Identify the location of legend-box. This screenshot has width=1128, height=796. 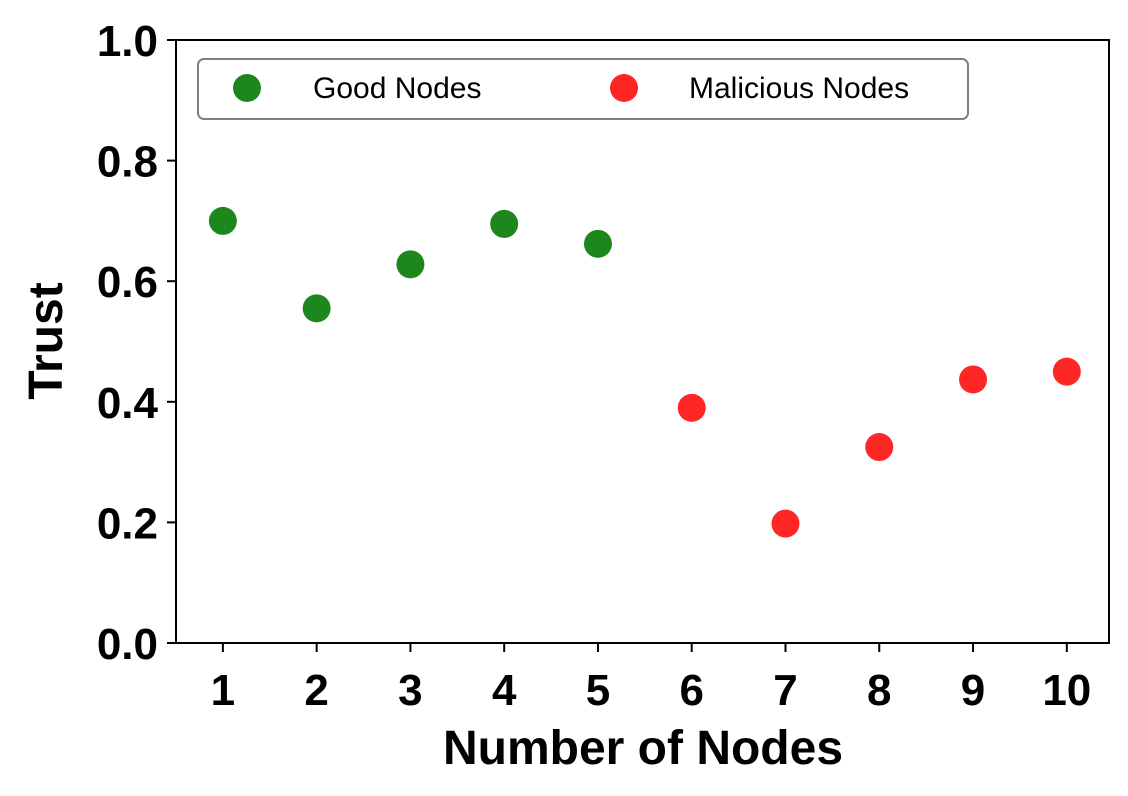
(583, 89).